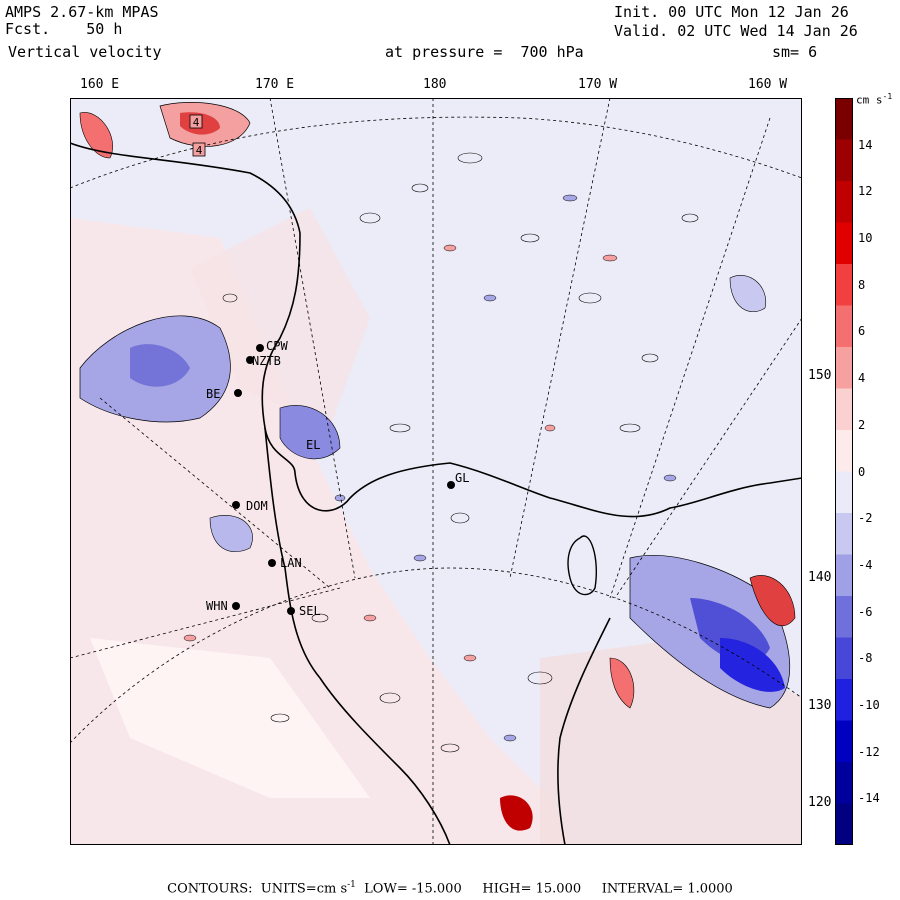 The width and height of the screenshot is (900, 900). What do you see at coordinates (64, 29) in the screenshot?
I see `forecast-hour: Fcst. 50 h` at bounding box center [64, 29].